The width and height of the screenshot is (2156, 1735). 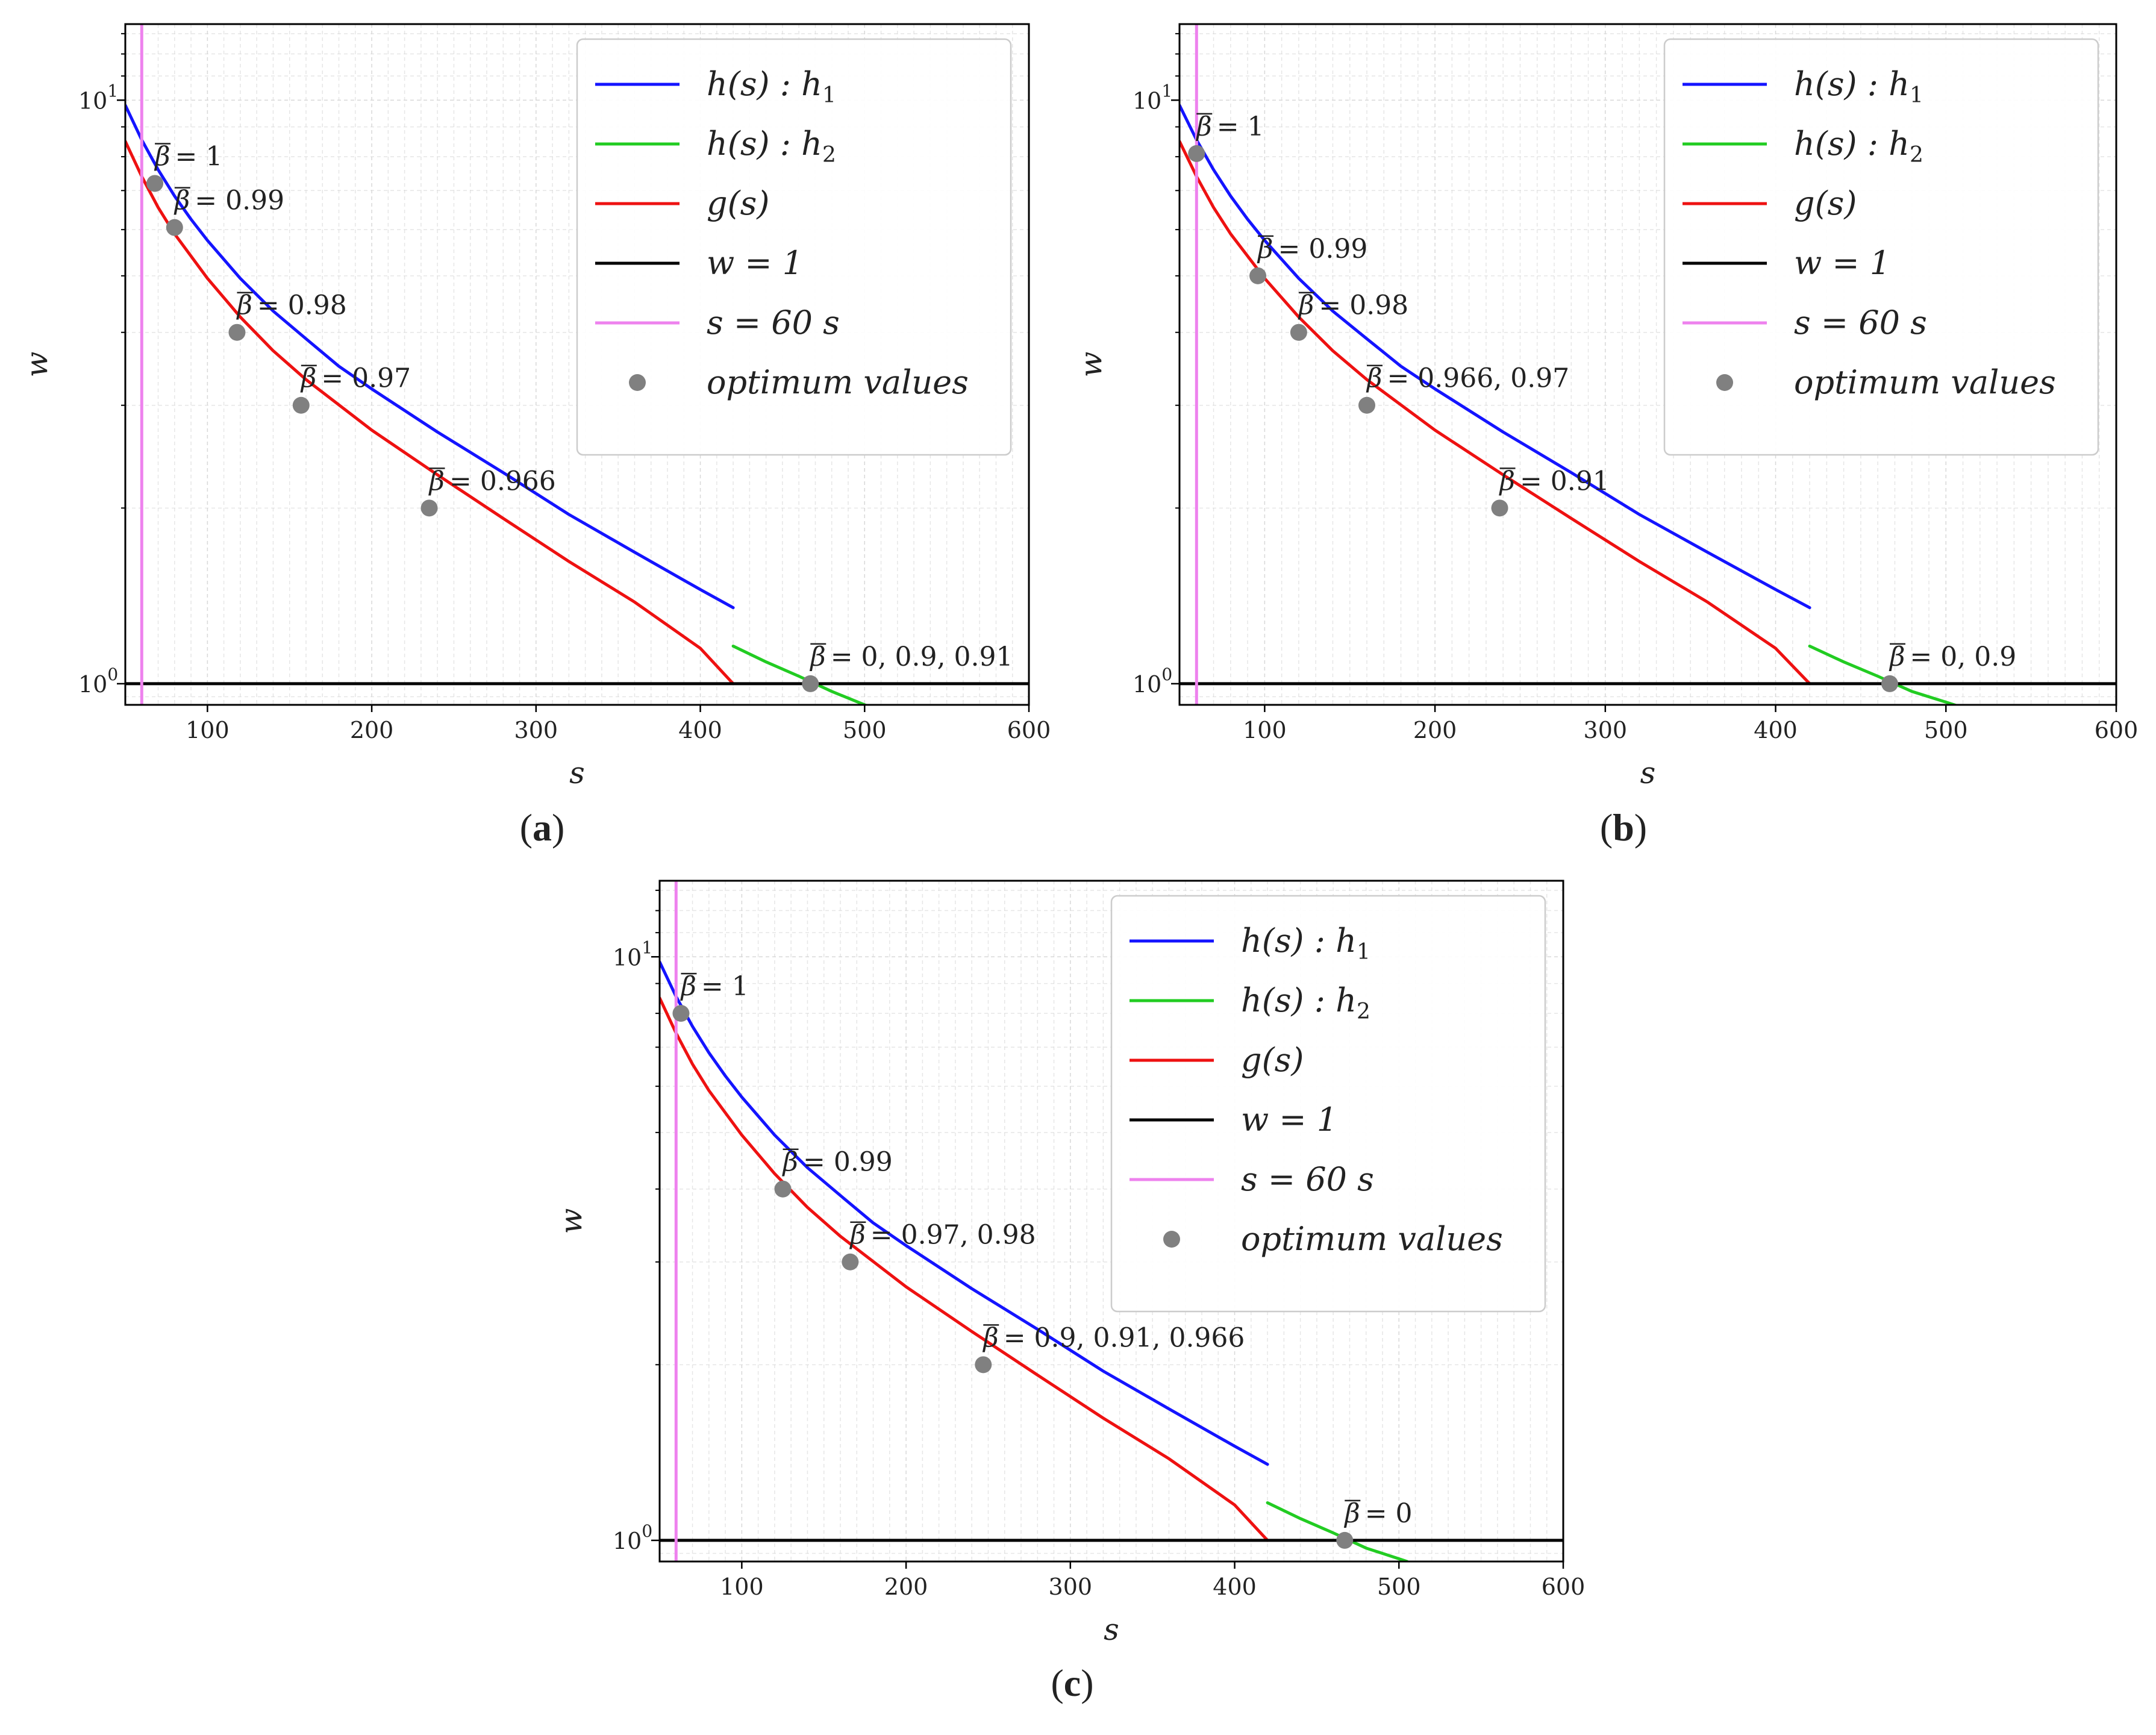 What do you see at coordinates (542, 828) in the screenshot?
I see `panel-label: (a)` at bounding box center [542, 828].